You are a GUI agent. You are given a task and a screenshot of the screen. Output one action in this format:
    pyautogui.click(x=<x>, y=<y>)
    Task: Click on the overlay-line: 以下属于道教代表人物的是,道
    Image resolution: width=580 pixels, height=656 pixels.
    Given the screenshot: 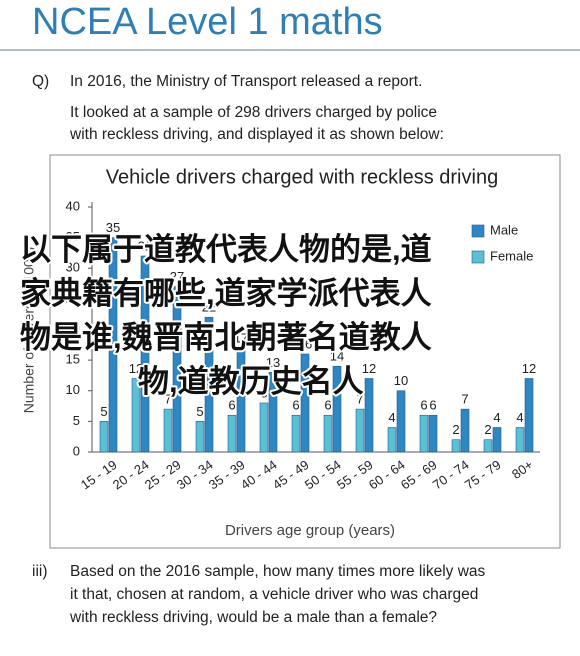 What is the action you would take?
    pyautogui.click(x=226, y=249)
    